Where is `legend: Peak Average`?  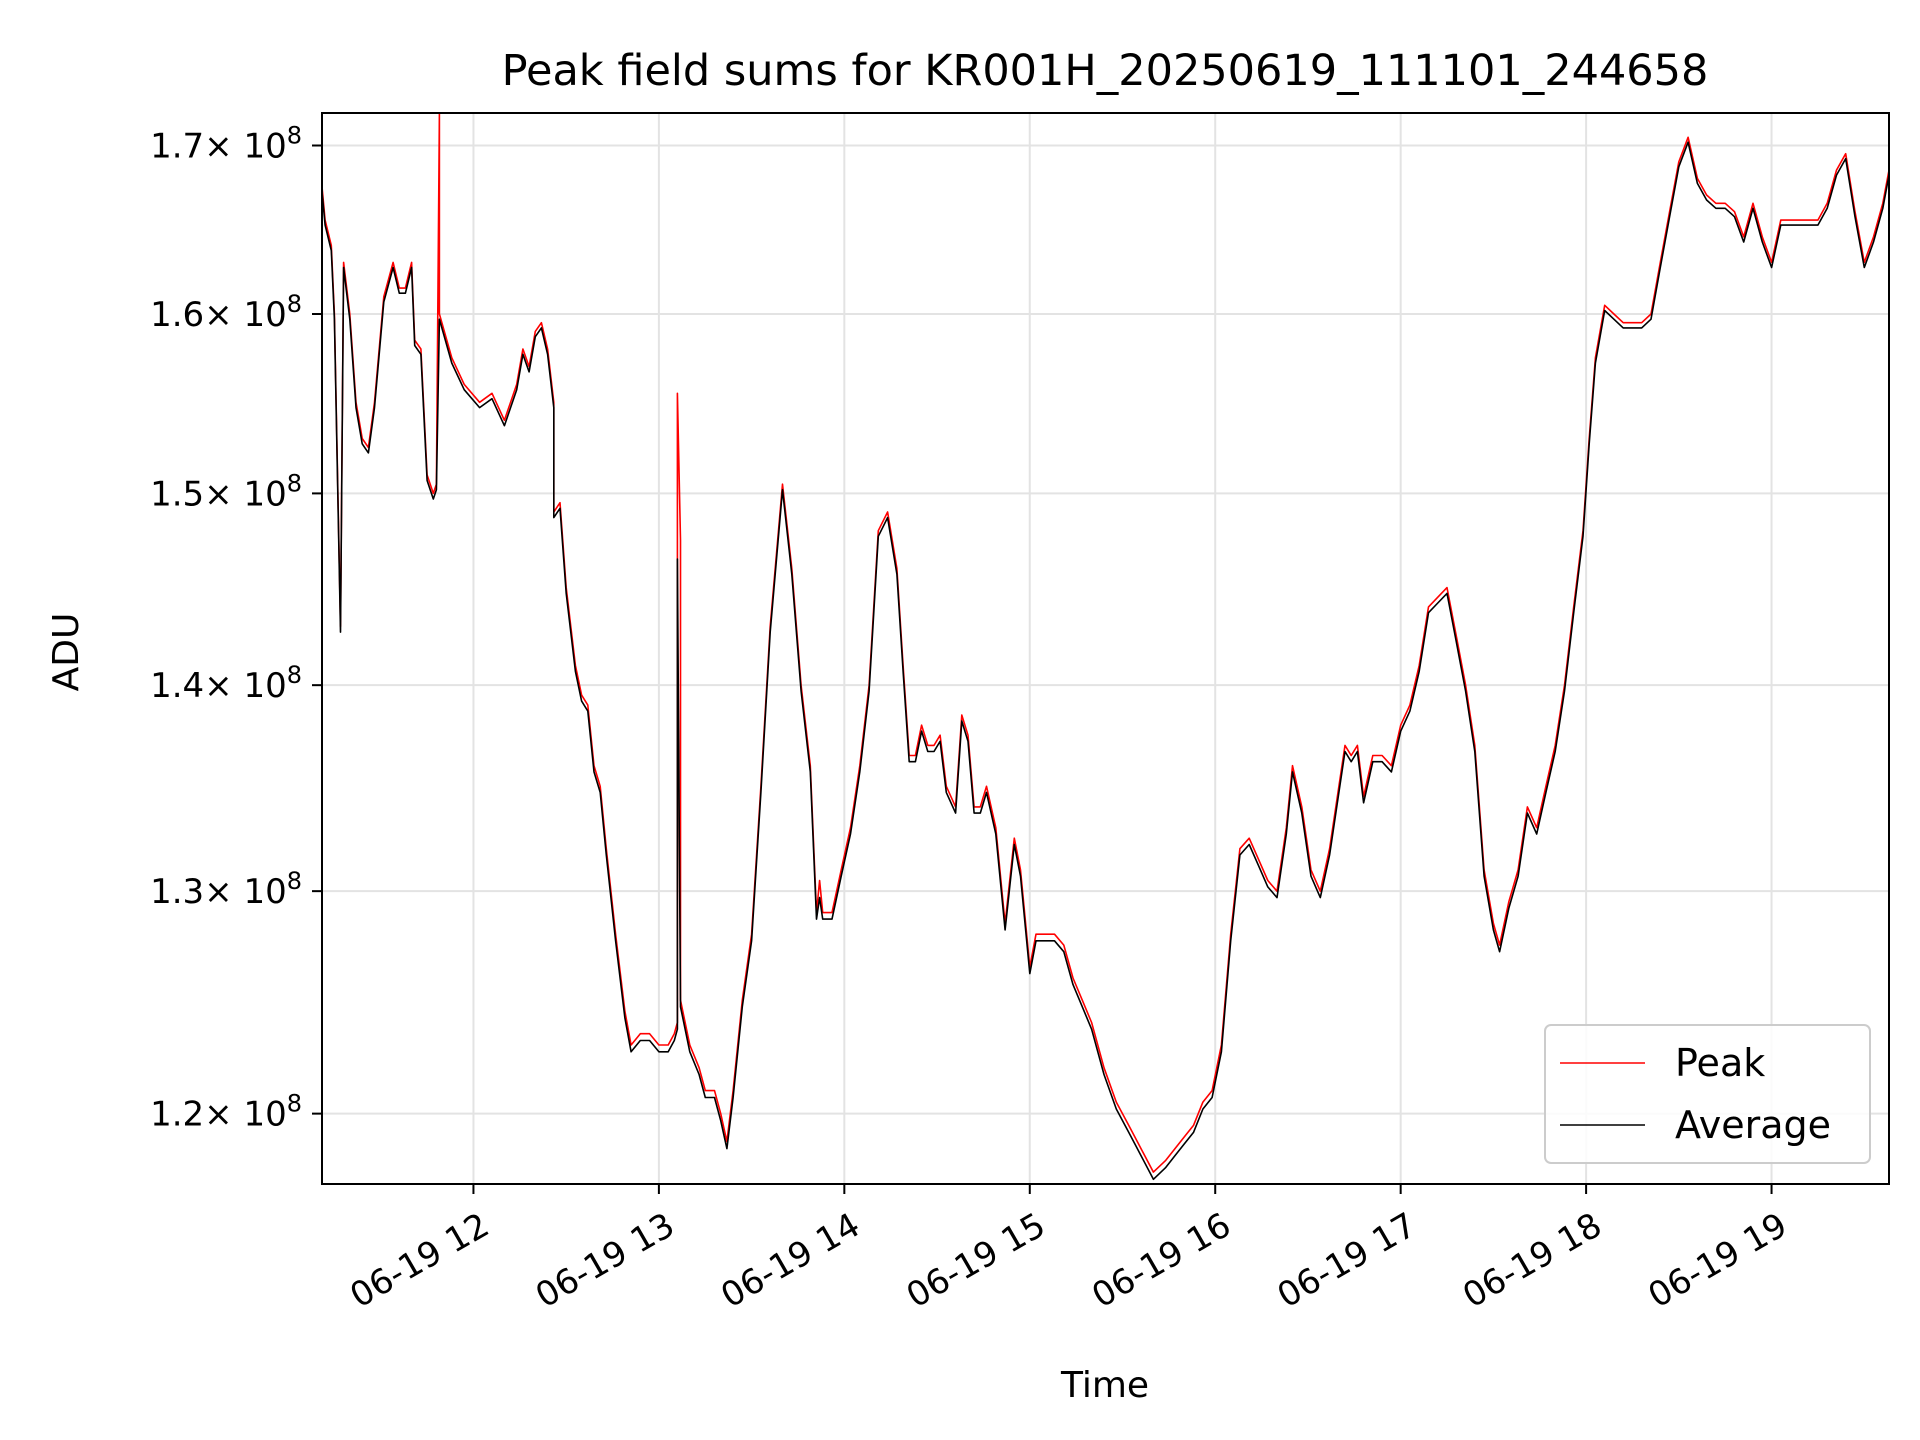
legend: Peak Average is located at coordinates (1707, 1094).